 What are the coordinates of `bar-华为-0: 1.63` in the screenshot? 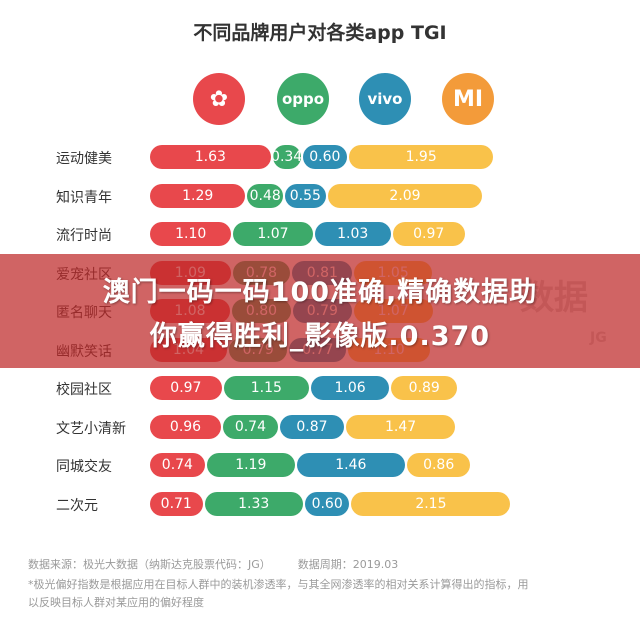 It's located at (210, 157).